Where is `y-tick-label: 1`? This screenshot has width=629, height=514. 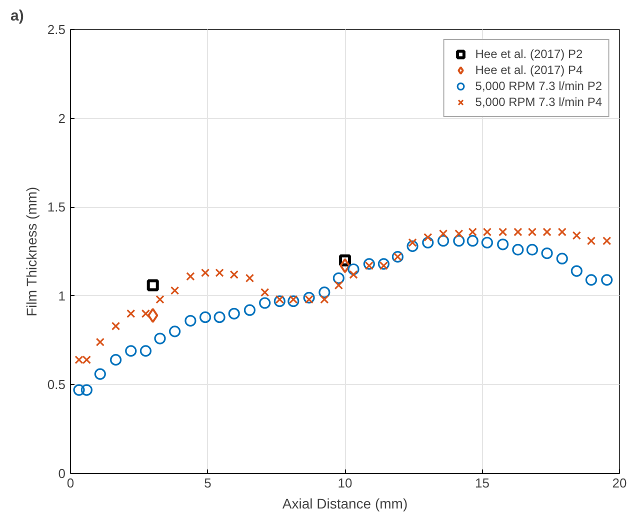 y-tick-label: 1 is located at coordinates (62, 296).